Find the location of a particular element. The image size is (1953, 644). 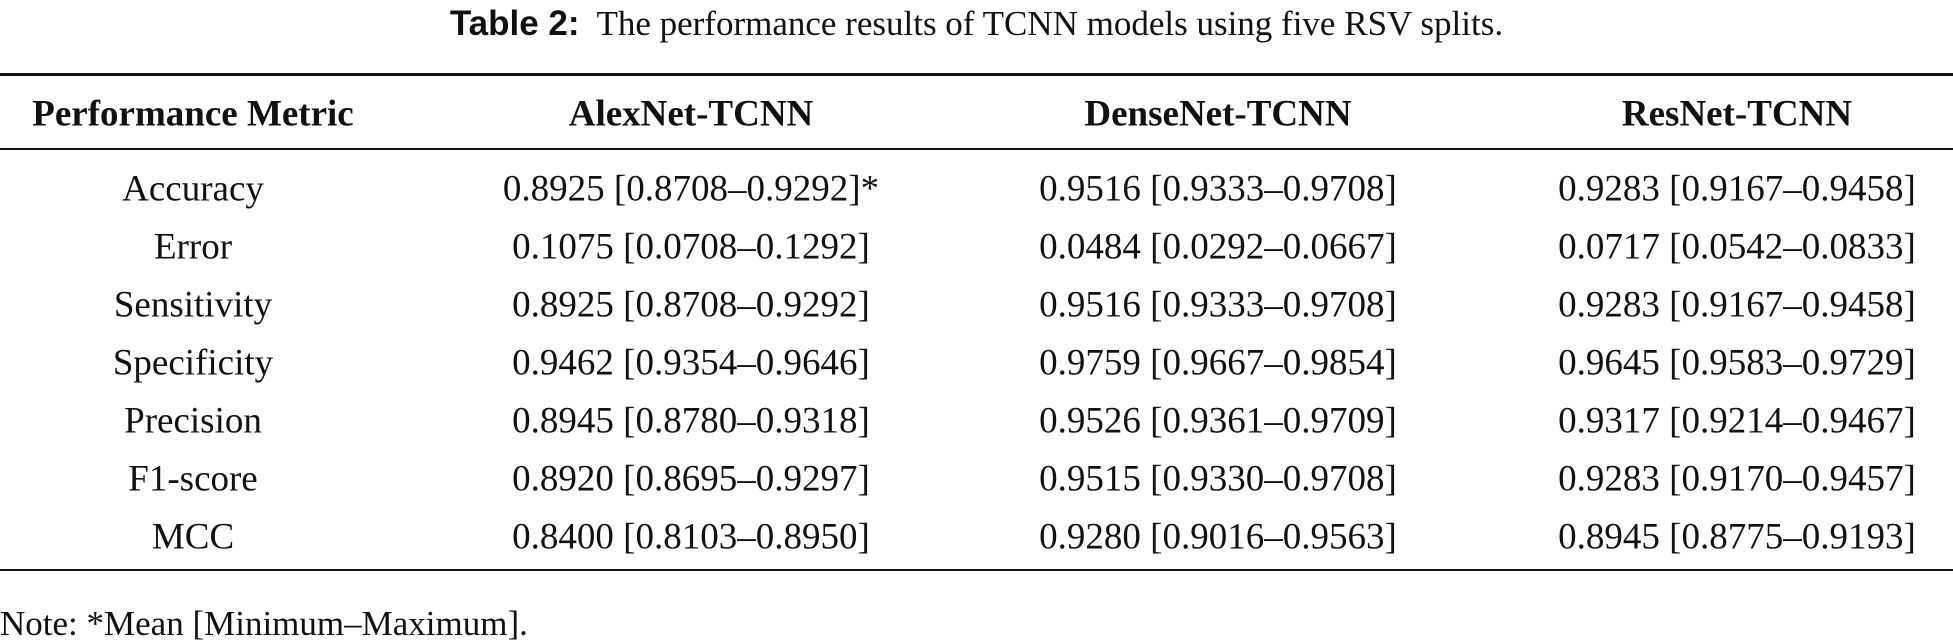

header-cell: ResNet-TCNN is located at coordinates (1737, 114).